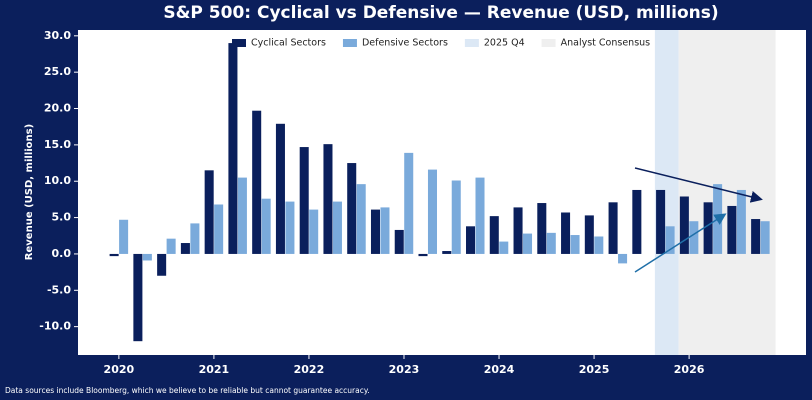  Describe the element at coordinates (62, 253) in the screenshot. I see `y-tick-label: 0.0` at that location.